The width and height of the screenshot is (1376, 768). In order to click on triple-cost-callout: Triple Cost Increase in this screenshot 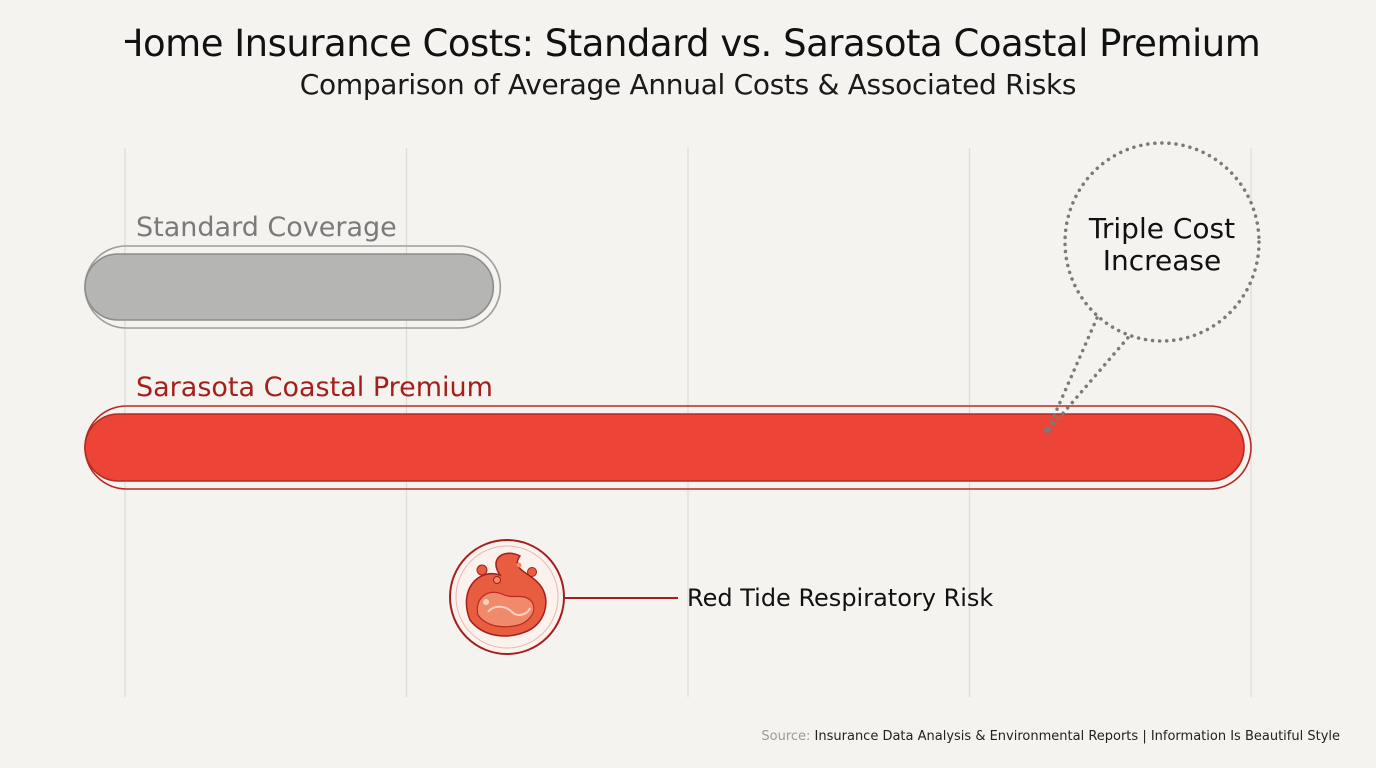, I will do `click(1152, 287)`.